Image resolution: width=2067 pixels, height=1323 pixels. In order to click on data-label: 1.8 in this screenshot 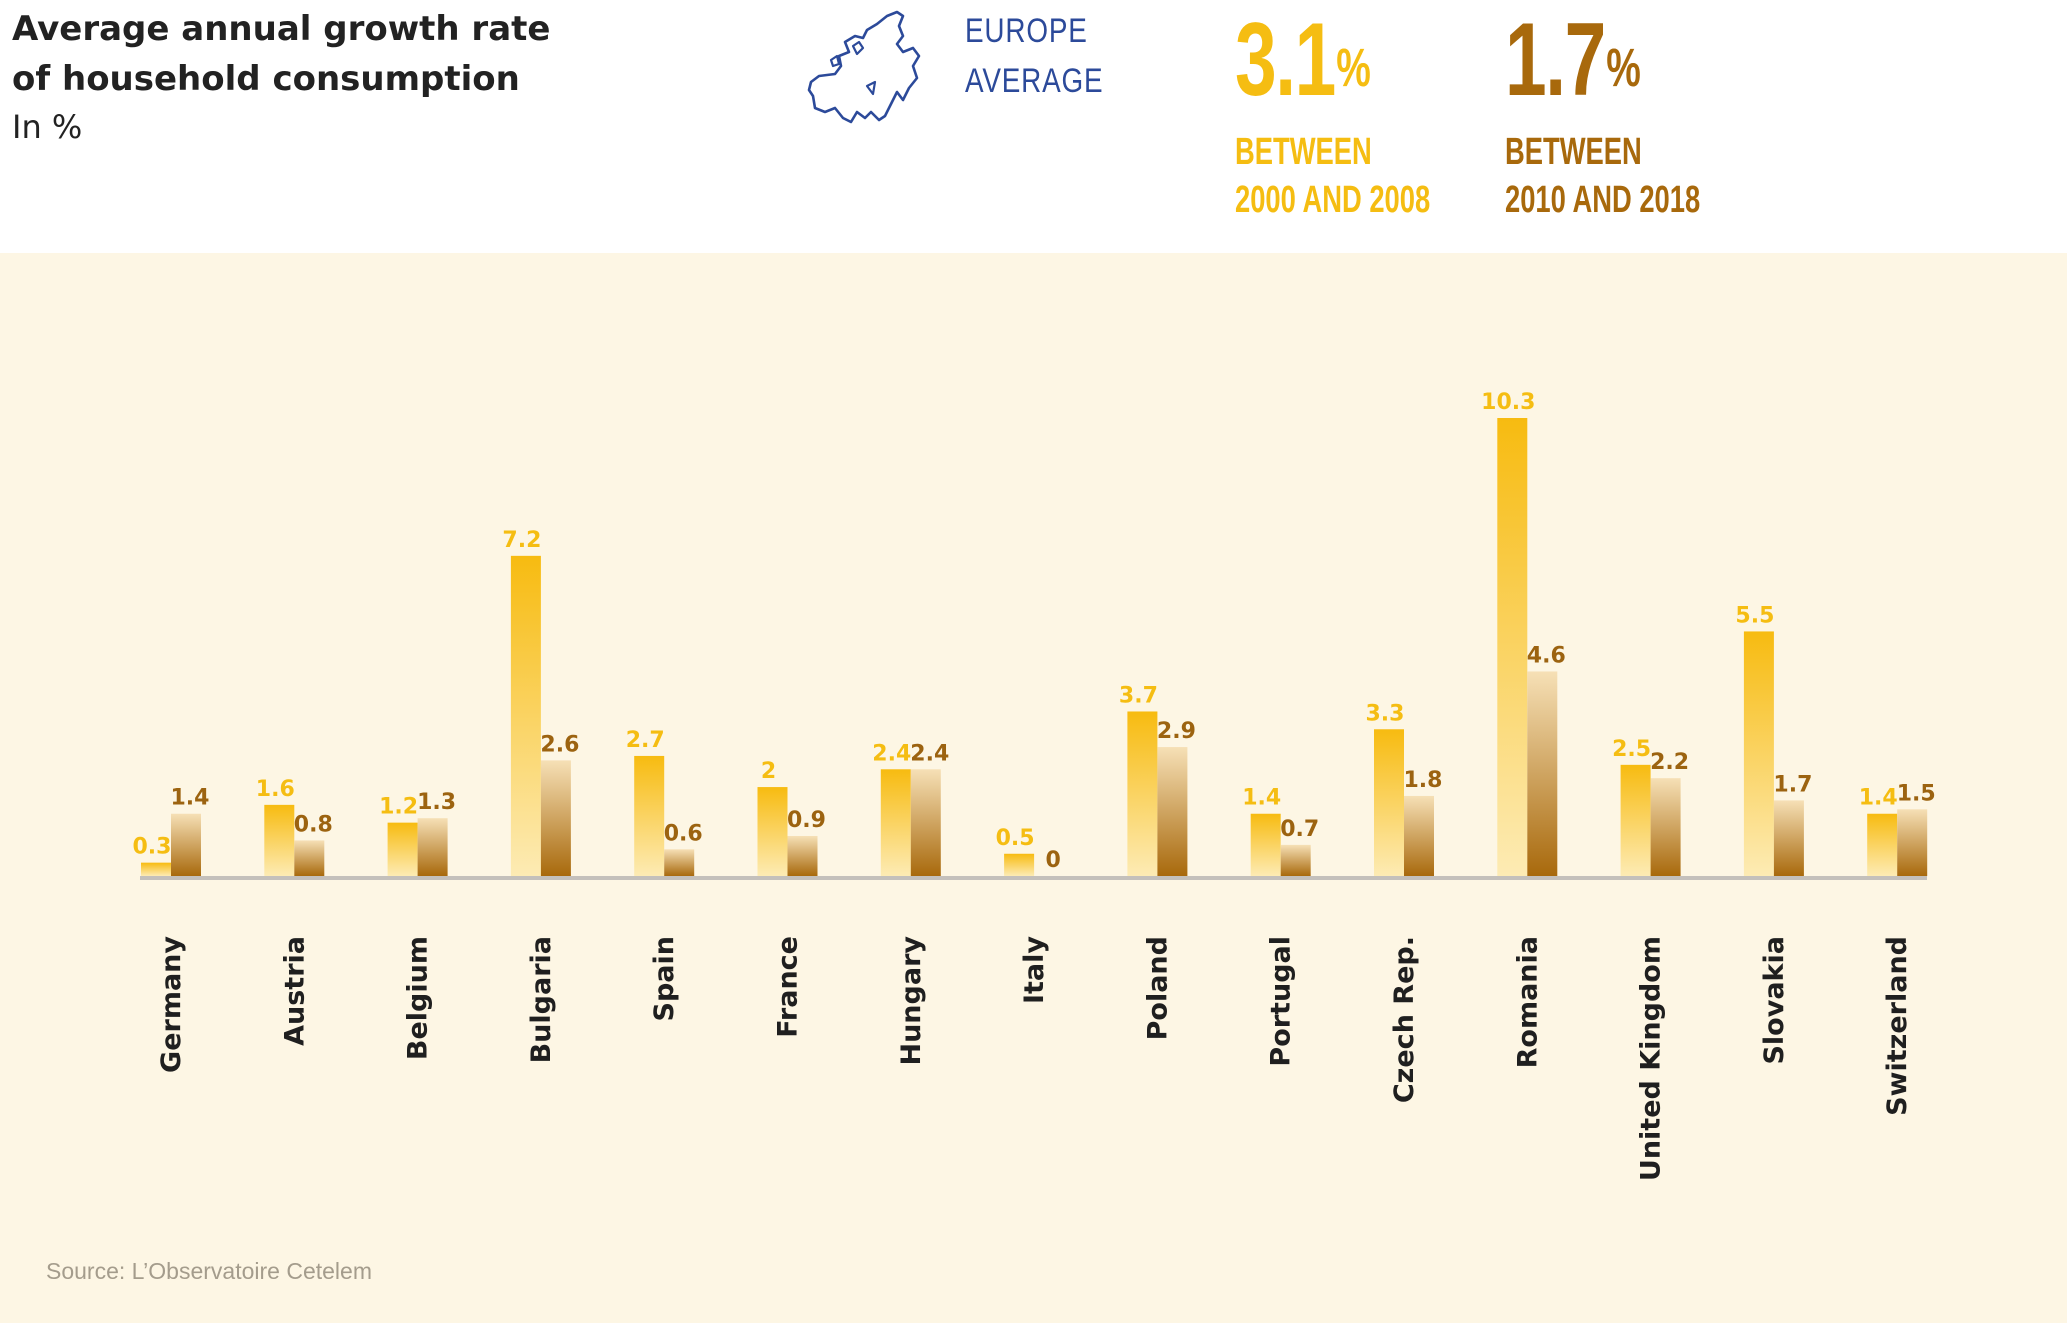, I will do `click(1423, 780)`.